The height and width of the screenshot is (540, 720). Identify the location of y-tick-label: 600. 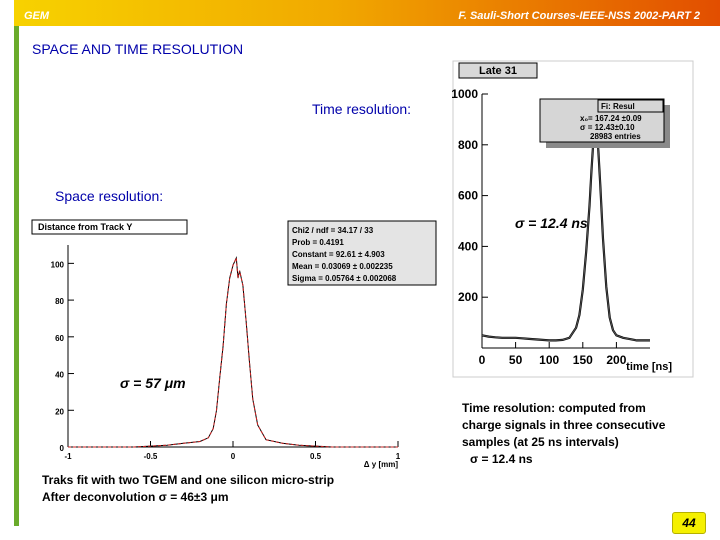
(468, 196).